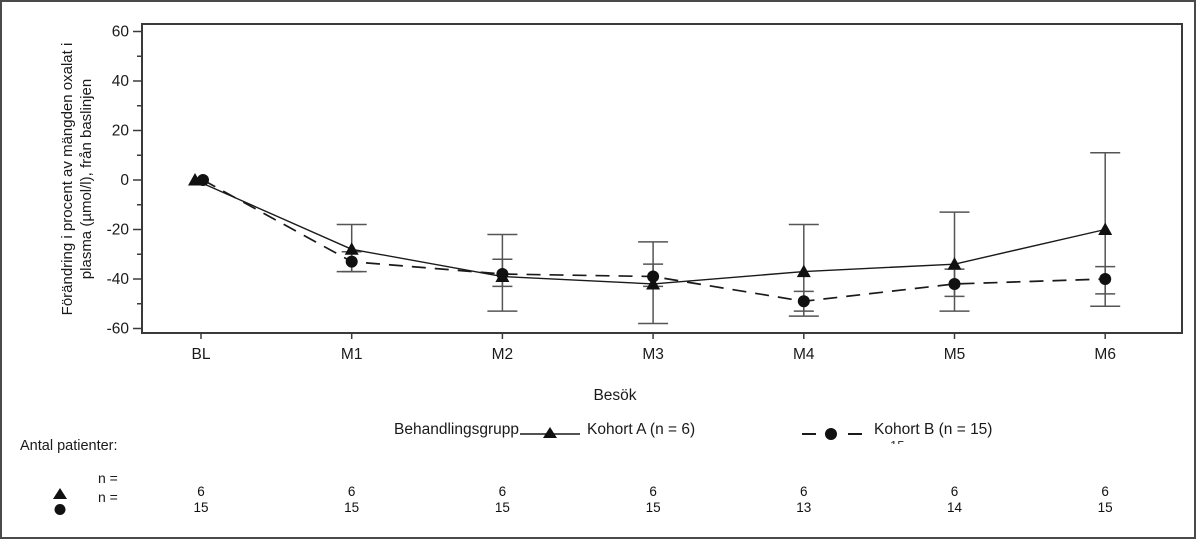 Image resolution: width=1196 pixels, height=539 pixels. Describe the element at coordinates (804, 354) in the screenshot. I see `x-tick-label: M4` at that location.